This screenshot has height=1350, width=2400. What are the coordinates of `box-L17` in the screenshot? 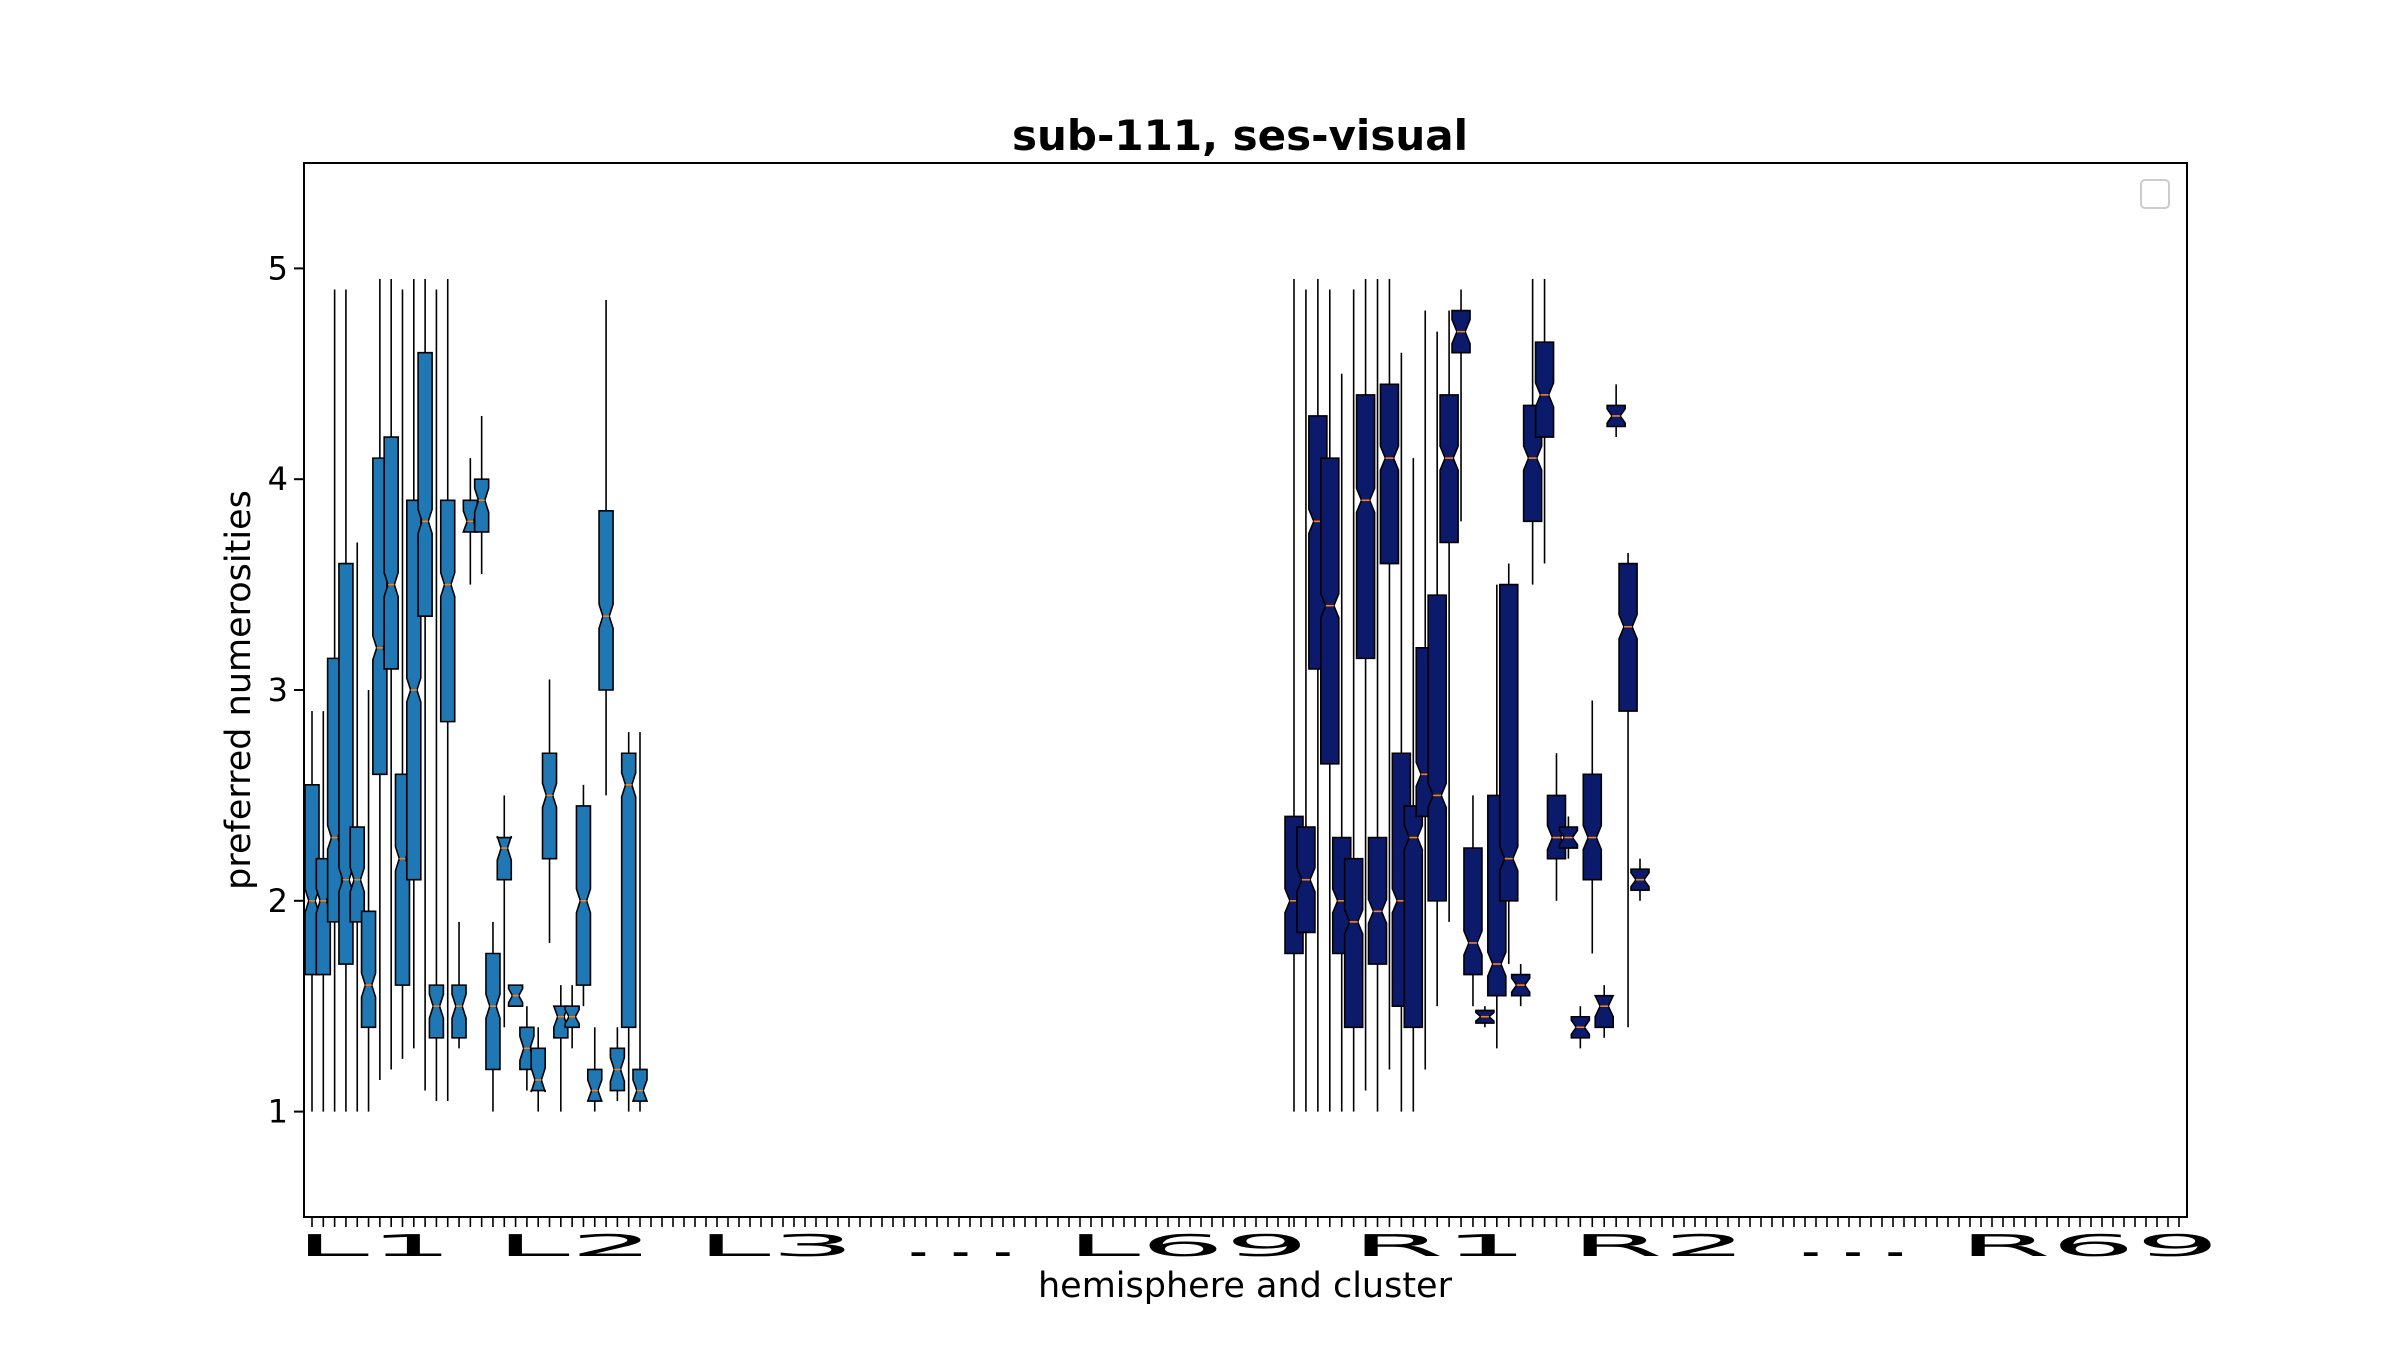 It's located at (493, 1016).